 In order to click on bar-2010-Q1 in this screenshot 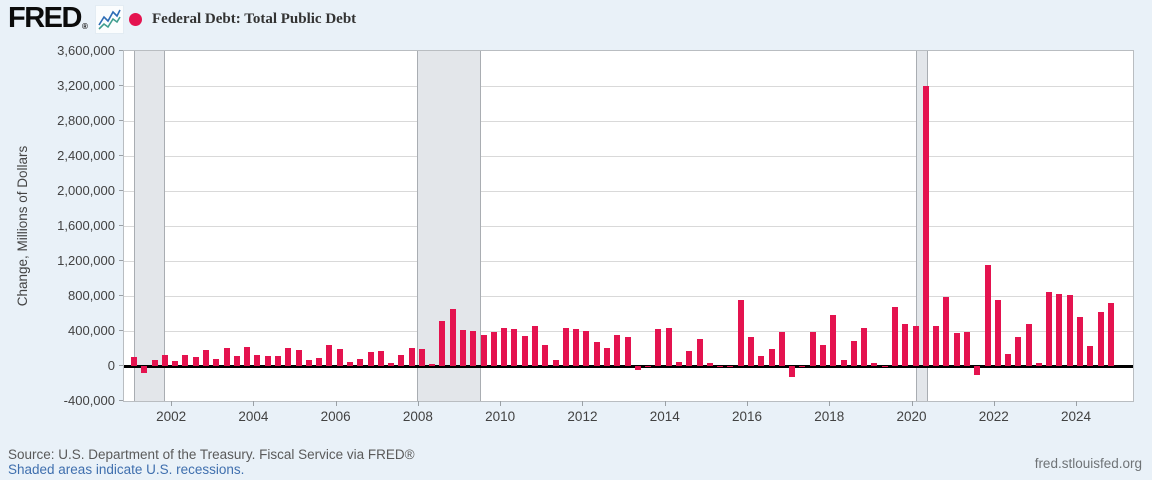, I will do `click(504, 346)`.